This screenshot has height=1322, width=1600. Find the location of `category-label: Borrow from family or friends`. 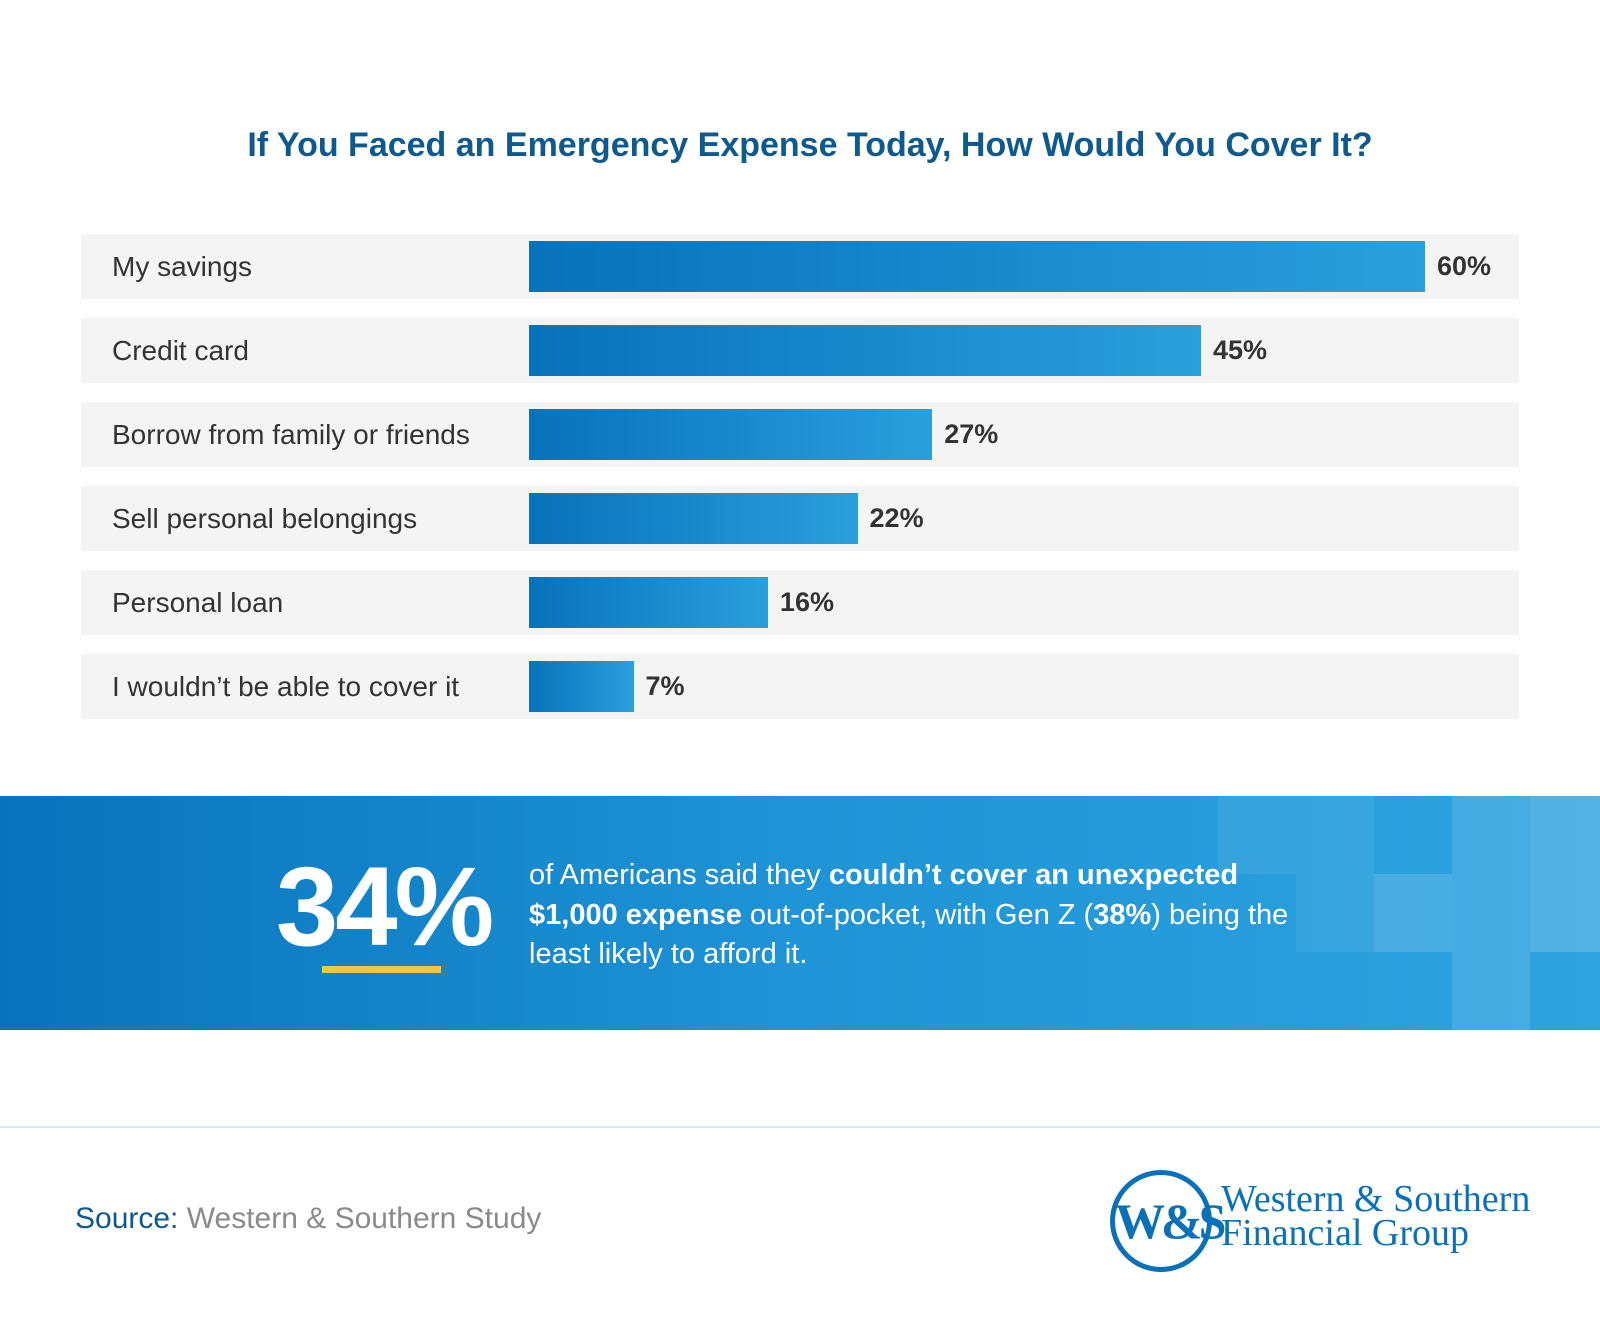

category-label: Borrow from family or friends is located at coordinates (291, 434).